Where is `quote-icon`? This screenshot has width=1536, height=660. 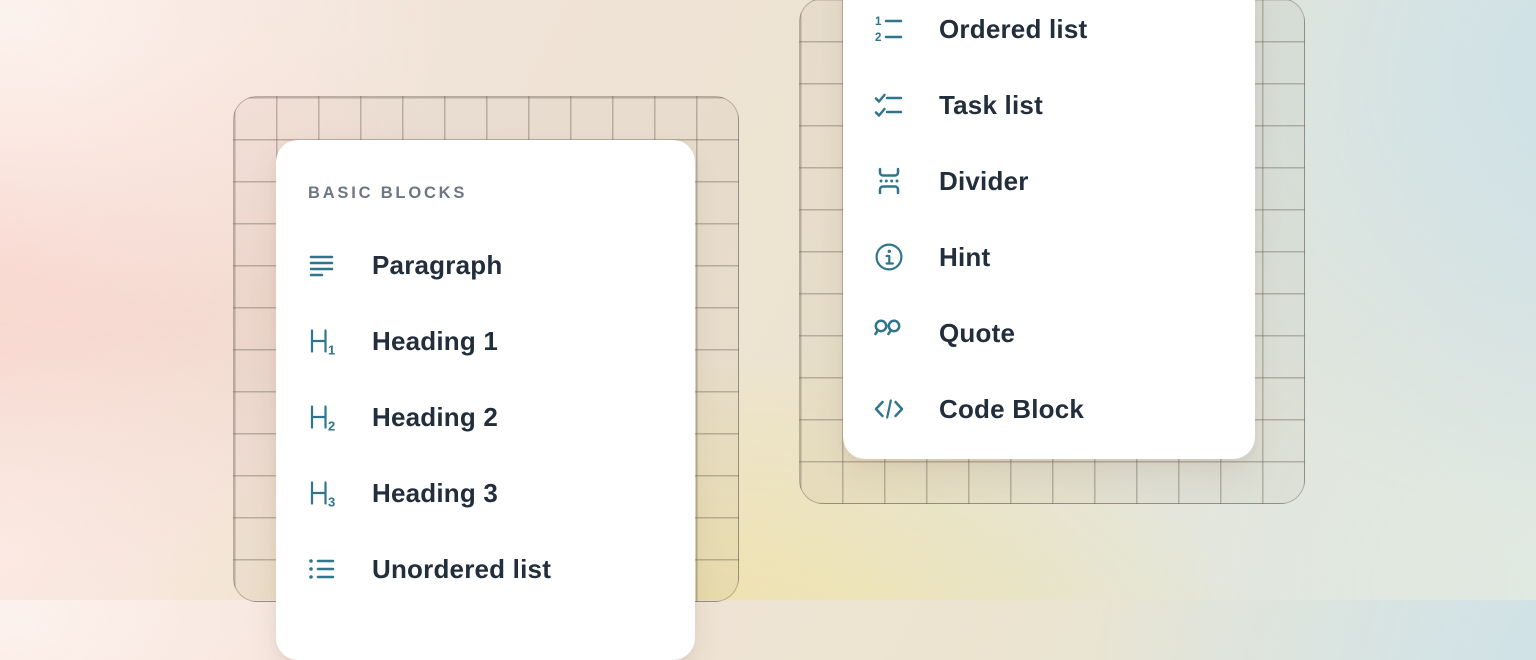
quote-icon is located at coordinates (889, 333).